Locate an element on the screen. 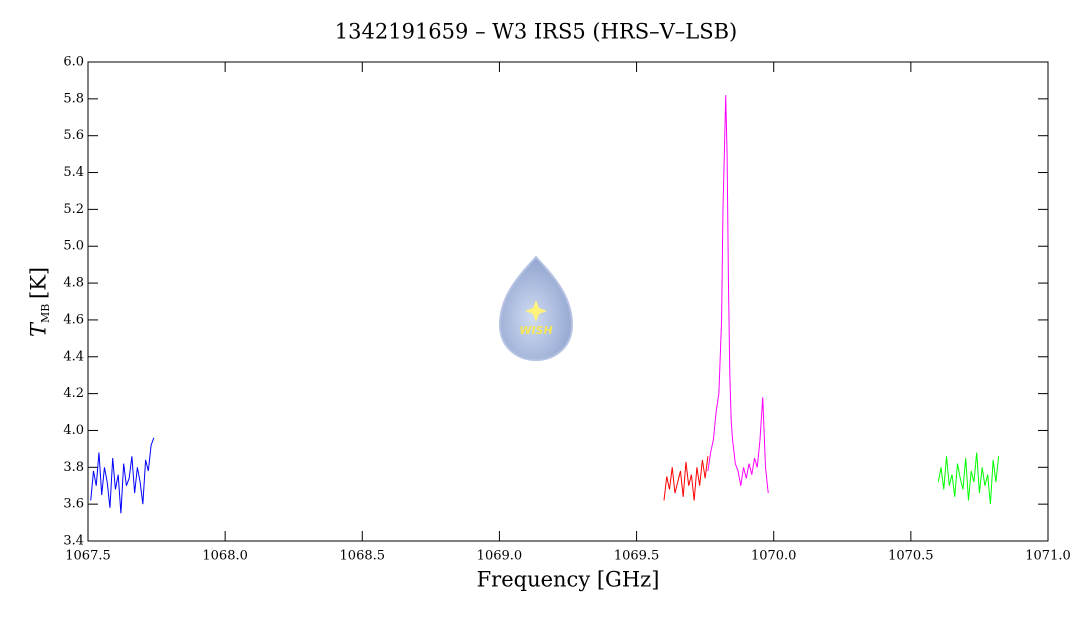 The image size is (1072, 618). y-tick-label: 4.6 is located at coordinates (73, 319).